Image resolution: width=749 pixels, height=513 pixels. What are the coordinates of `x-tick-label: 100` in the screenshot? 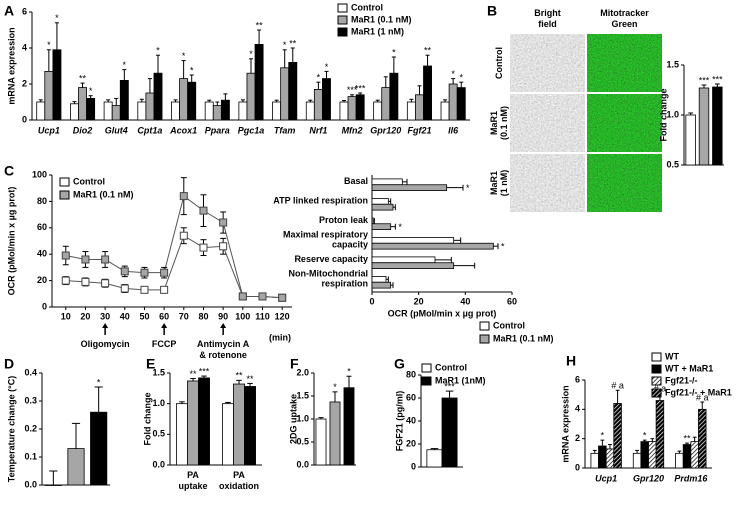 It's located at (242, 316).